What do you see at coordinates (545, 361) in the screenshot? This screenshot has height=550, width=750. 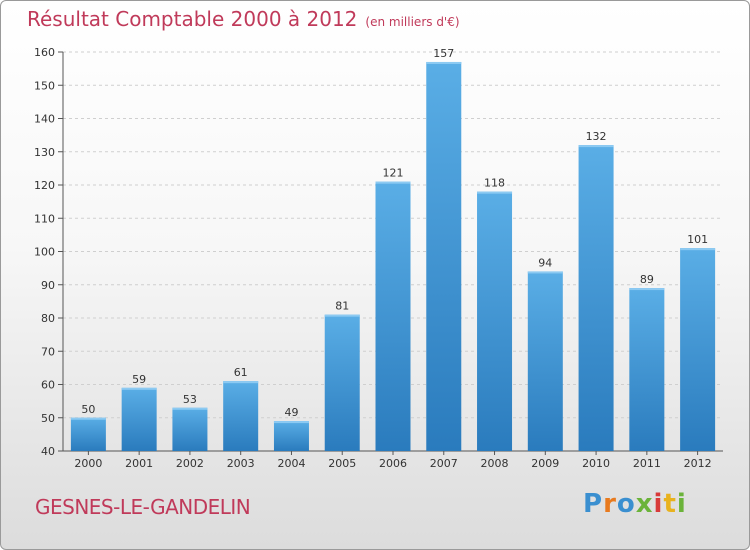 I see `bar-2009` at bounding box center [545, 361].